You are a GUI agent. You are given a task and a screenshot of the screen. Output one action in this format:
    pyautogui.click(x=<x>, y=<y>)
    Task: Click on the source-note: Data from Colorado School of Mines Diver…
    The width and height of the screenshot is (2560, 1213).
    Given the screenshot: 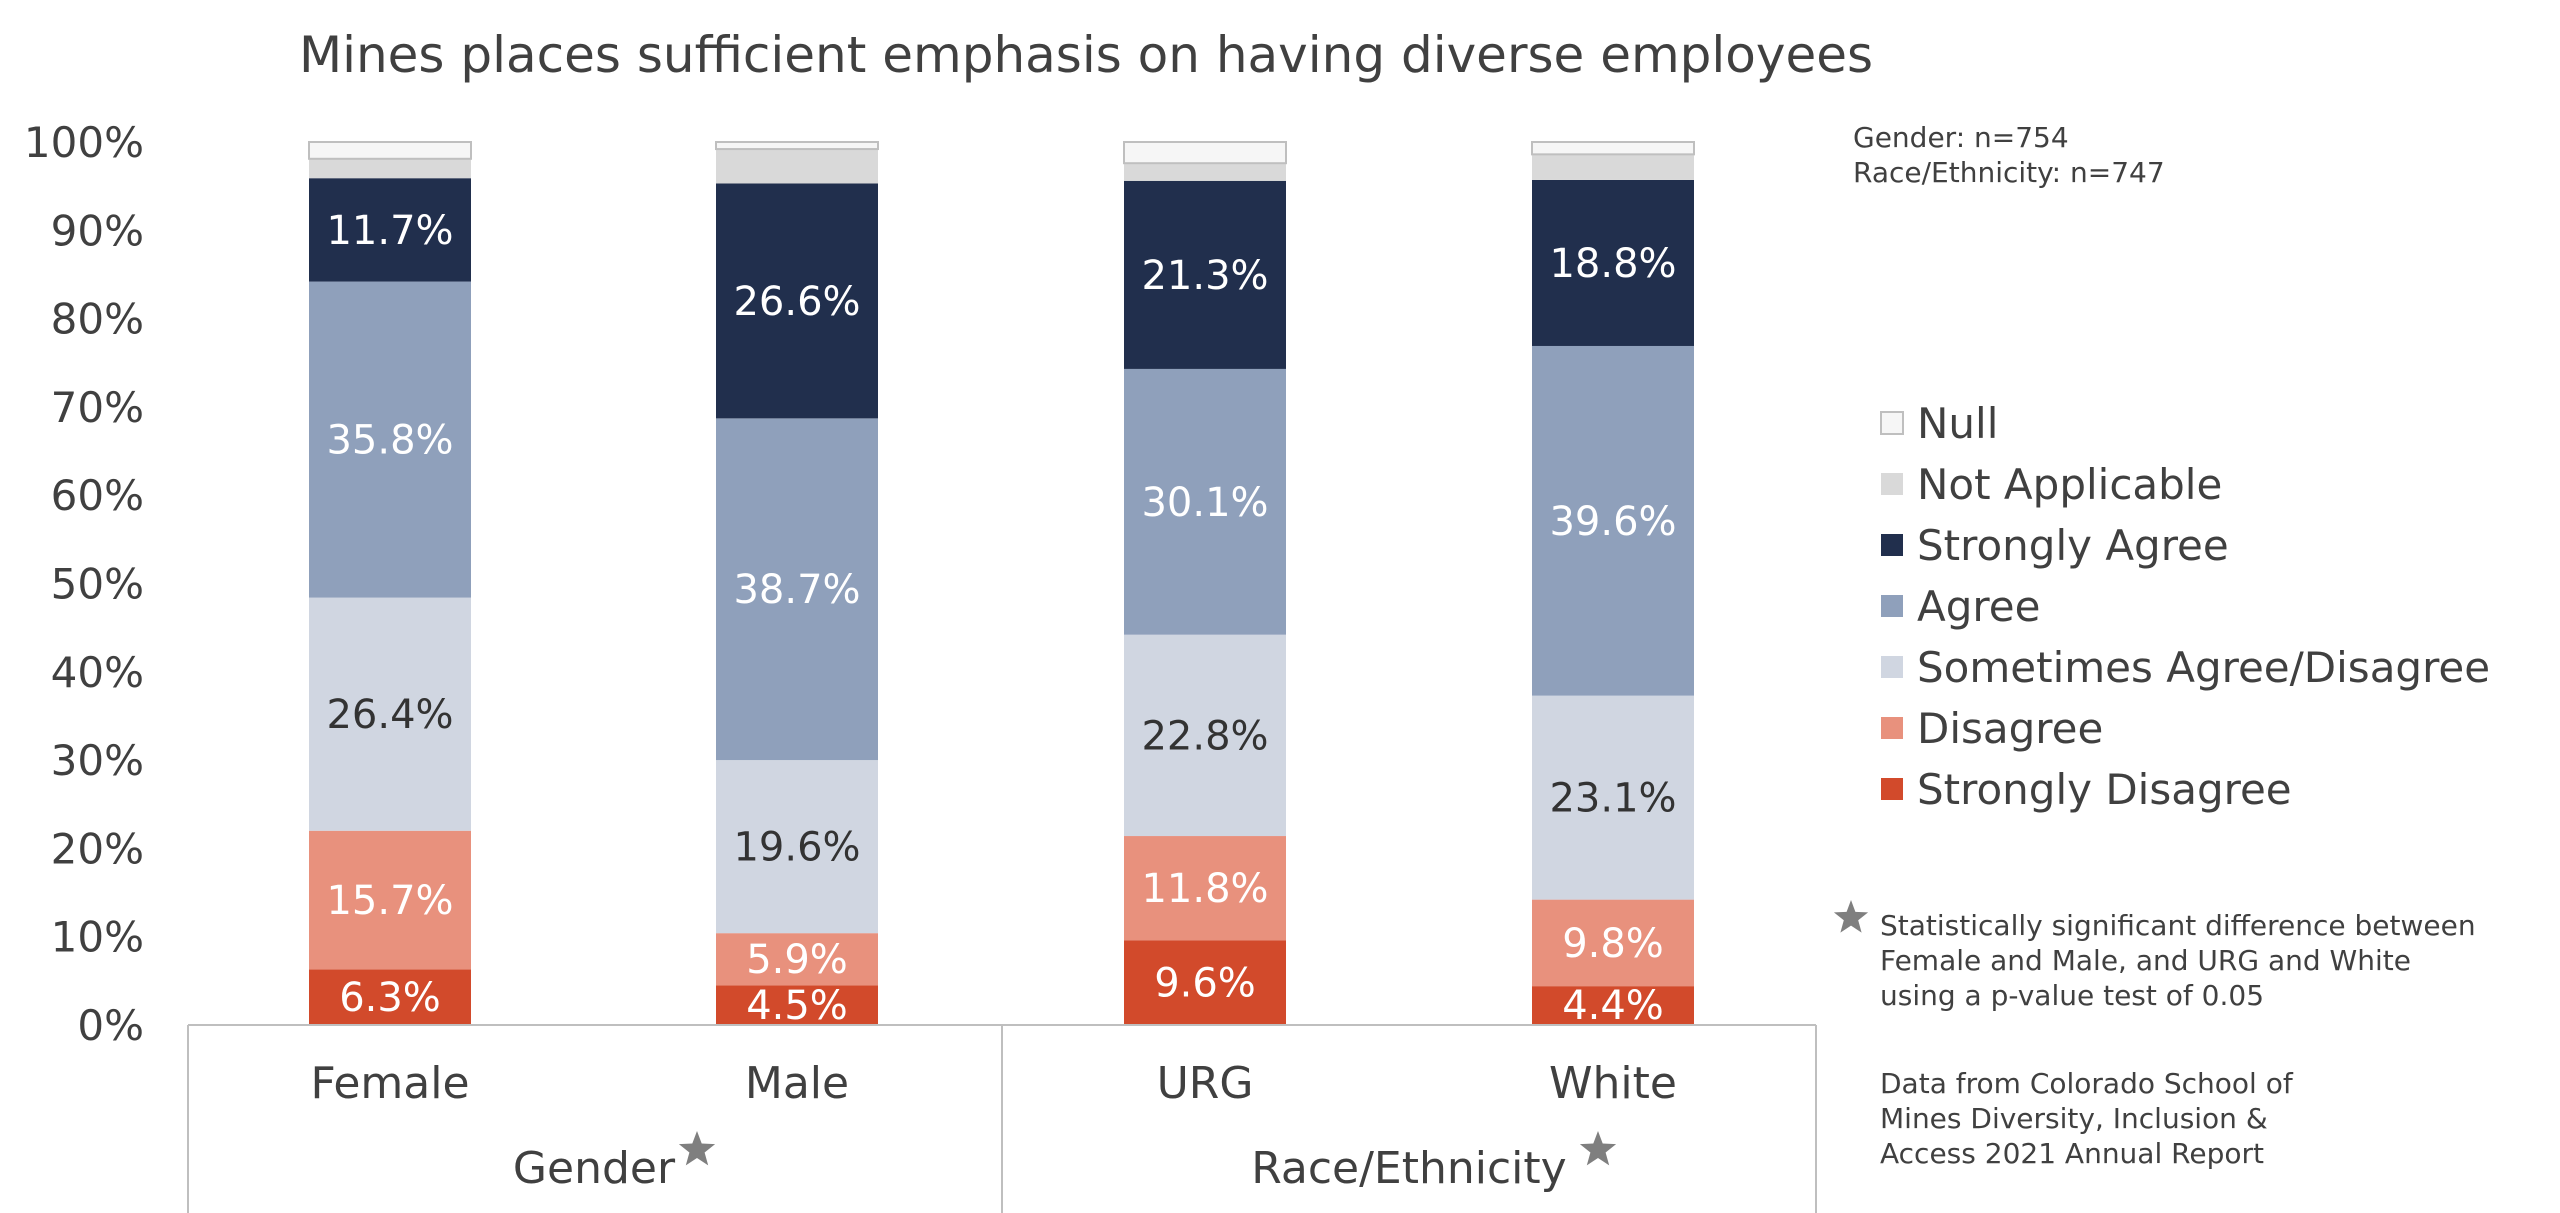 What is the action you would take?
    pyautogui.click(x=2087, y=1118)
    